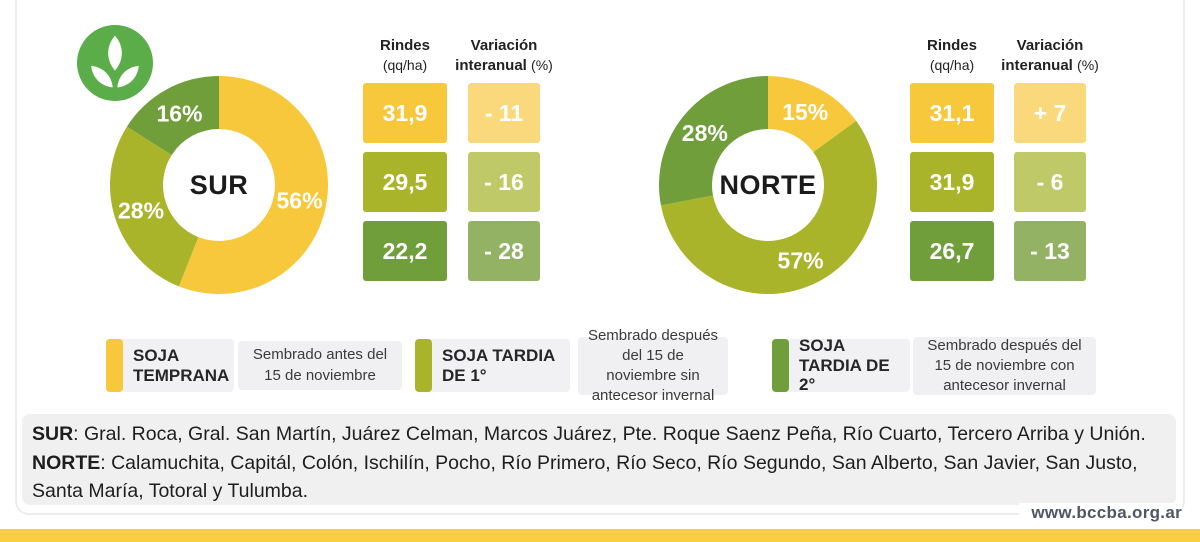 This screenshot has height=542, width=1200. I want to click on variacion-column-norte: + 7 - 6 - 13, so click(1050, 182).